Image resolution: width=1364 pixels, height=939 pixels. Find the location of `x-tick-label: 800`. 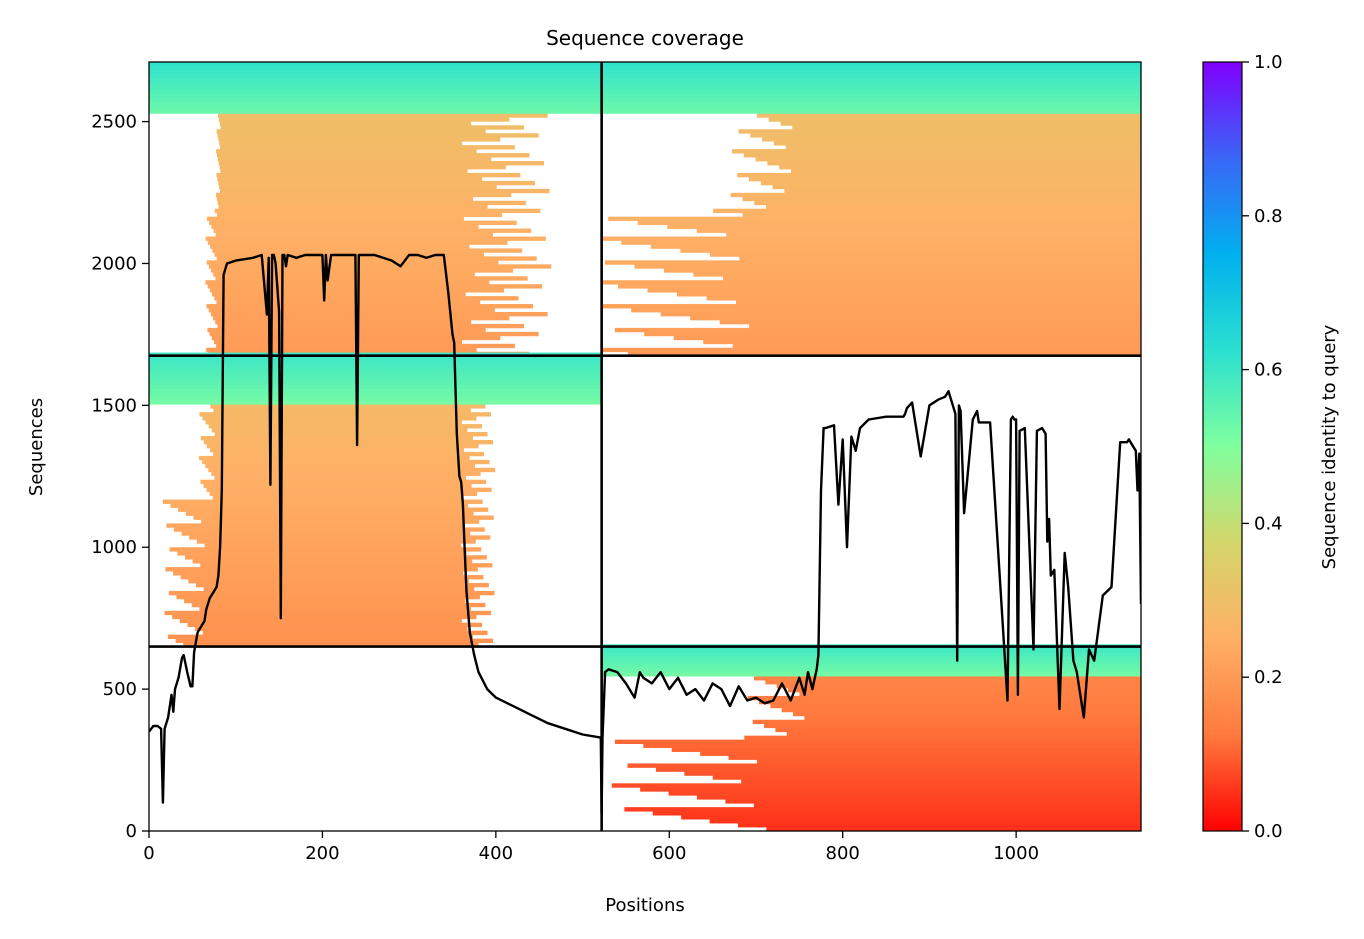

x-tick-label: 800 is located at coordinates (843, 853).